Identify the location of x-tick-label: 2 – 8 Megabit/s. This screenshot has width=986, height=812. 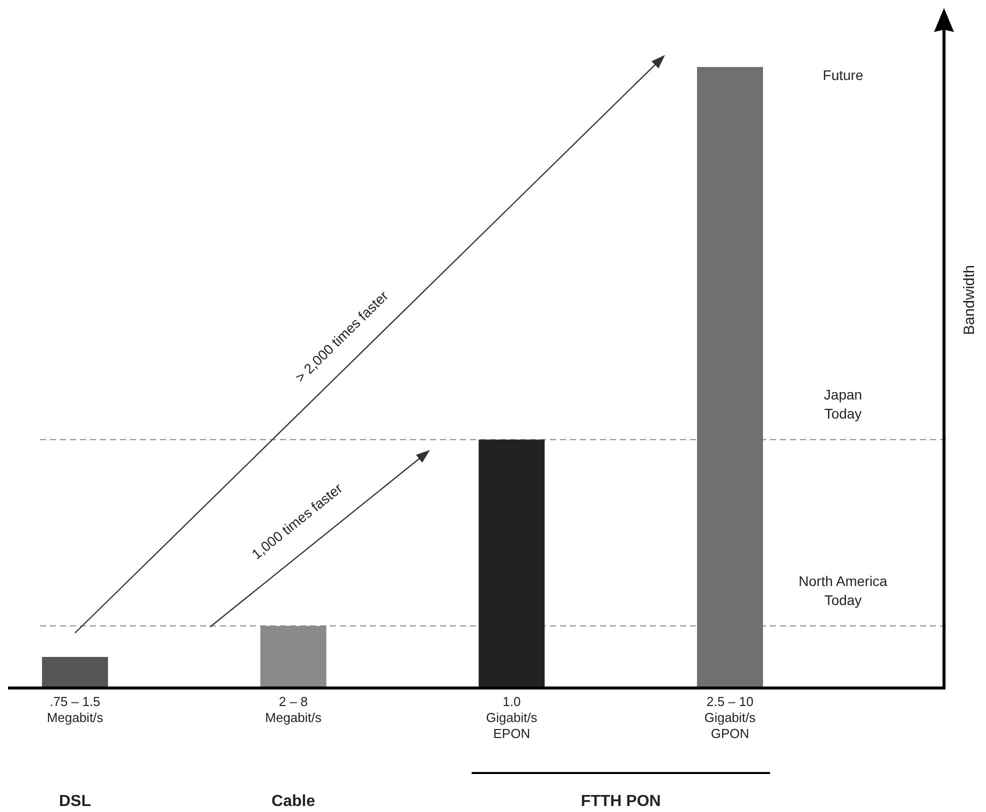
(293, 709).